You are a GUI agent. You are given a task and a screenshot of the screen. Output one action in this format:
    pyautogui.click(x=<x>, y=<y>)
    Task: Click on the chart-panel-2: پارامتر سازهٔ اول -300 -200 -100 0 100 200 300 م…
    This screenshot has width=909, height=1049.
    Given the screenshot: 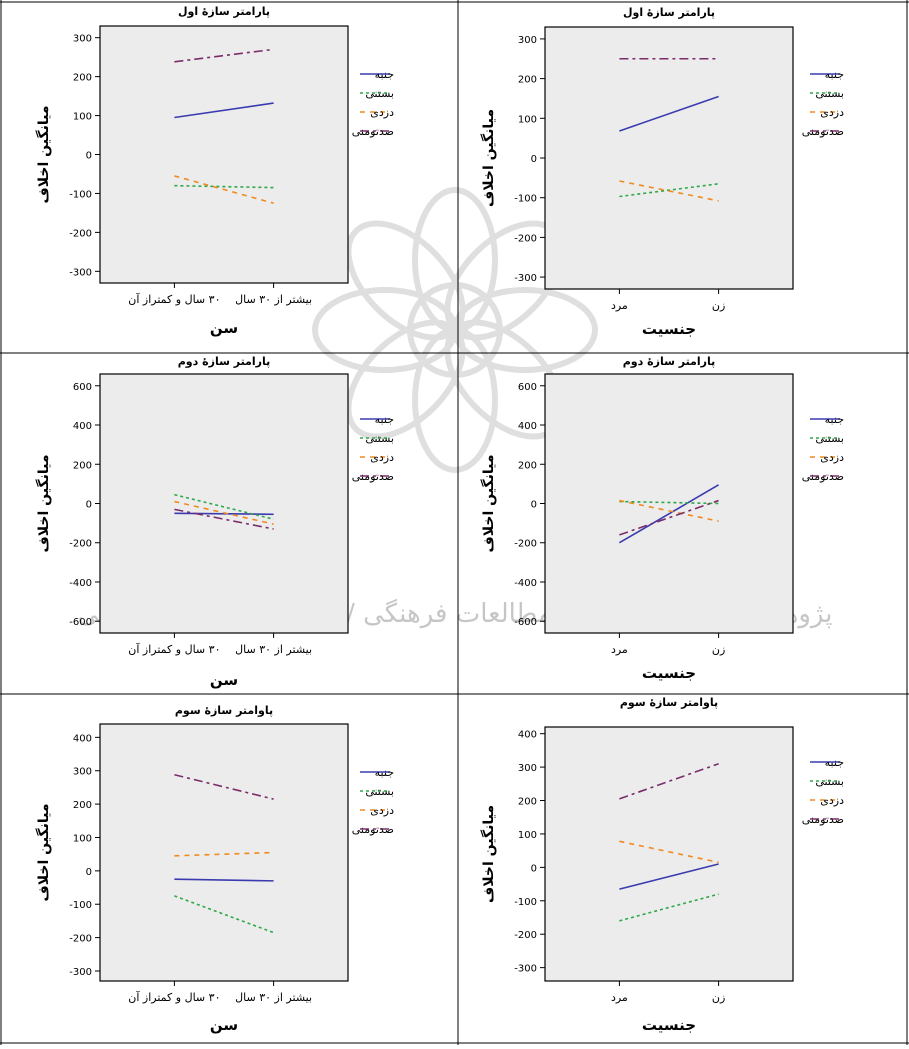 What is the action you would take?
    pyautogui.click(x=662, y=172)
    